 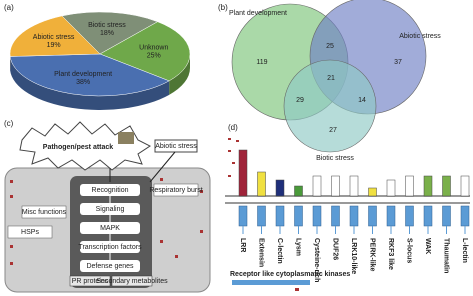 I want to click on abiotic-label: Abiotic stress, so click(x=176, y=146).